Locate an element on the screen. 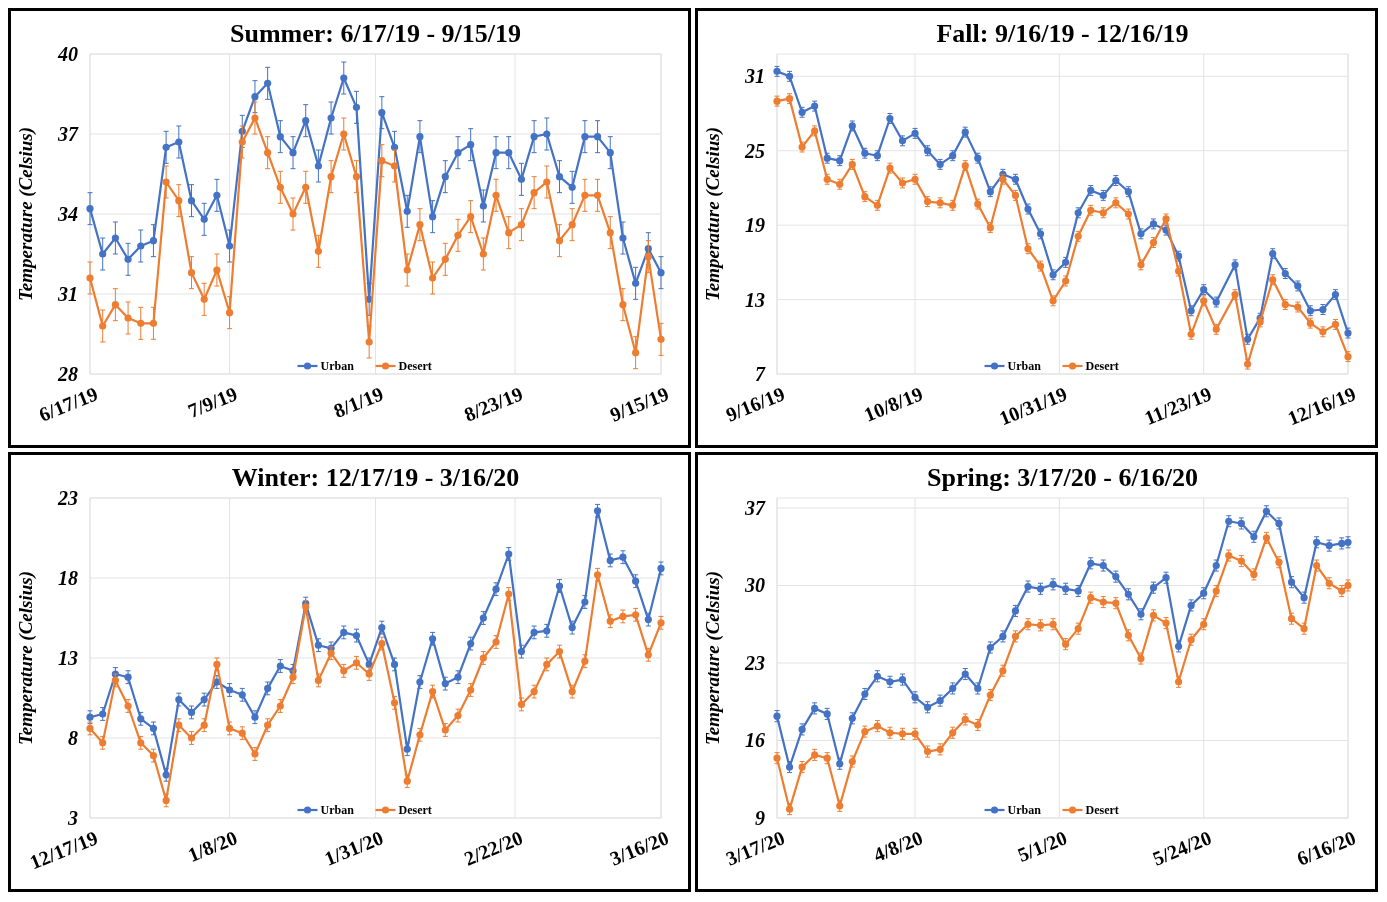 Image resolution: width=1387 pixels, height=902 pixels. y-tick-label: 3 is located at coordinates (72, 818).